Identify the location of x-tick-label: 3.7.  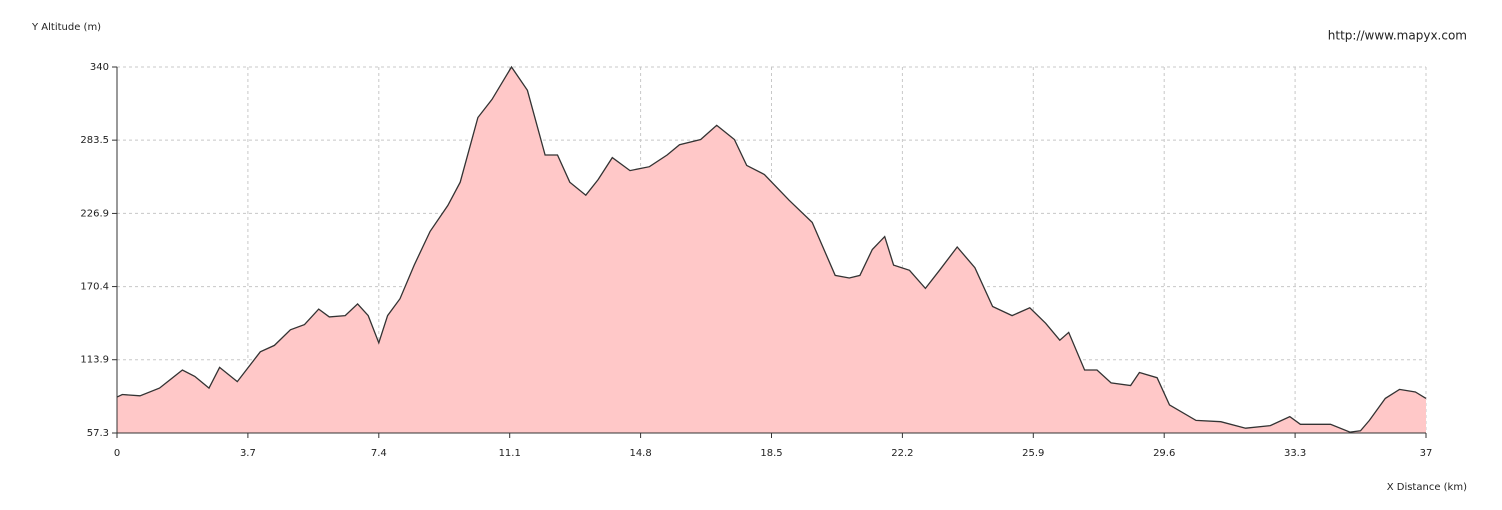
(248, 453).